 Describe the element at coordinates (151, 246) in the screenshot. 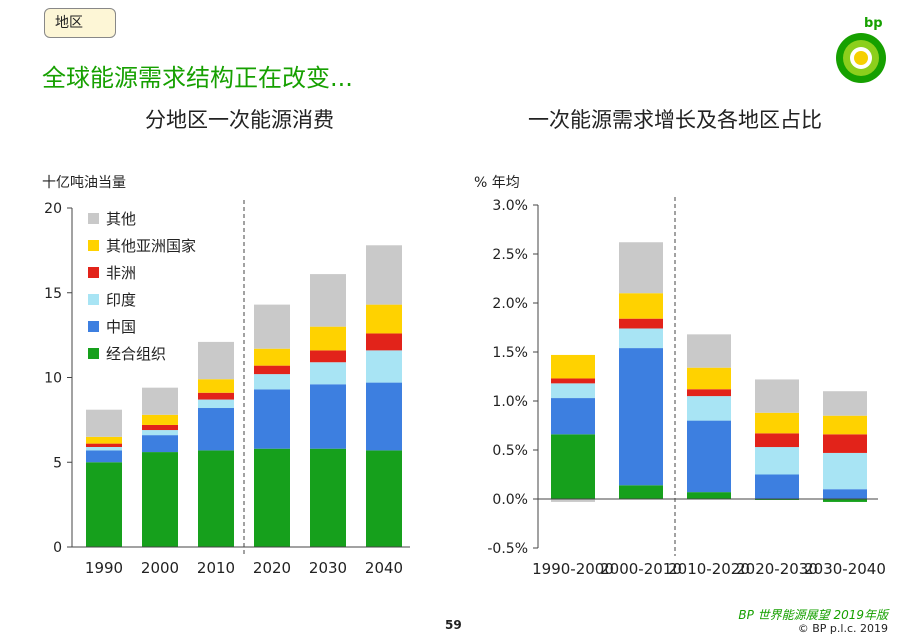

I see `left-legend-label-4: 其他亚洲国家` at that location.